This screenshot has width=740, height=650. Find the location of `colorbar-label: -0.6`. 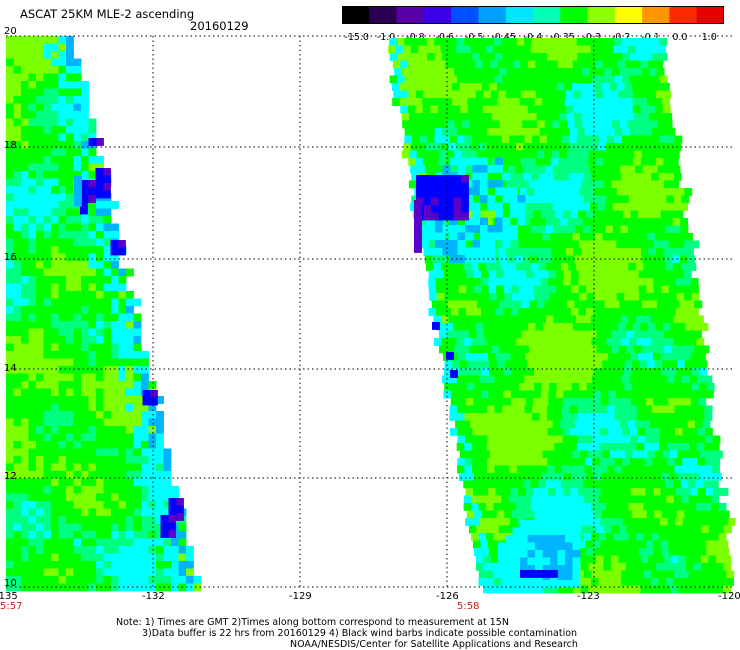

colorbar-label: -0.6 is located at coordinates (445, 37).